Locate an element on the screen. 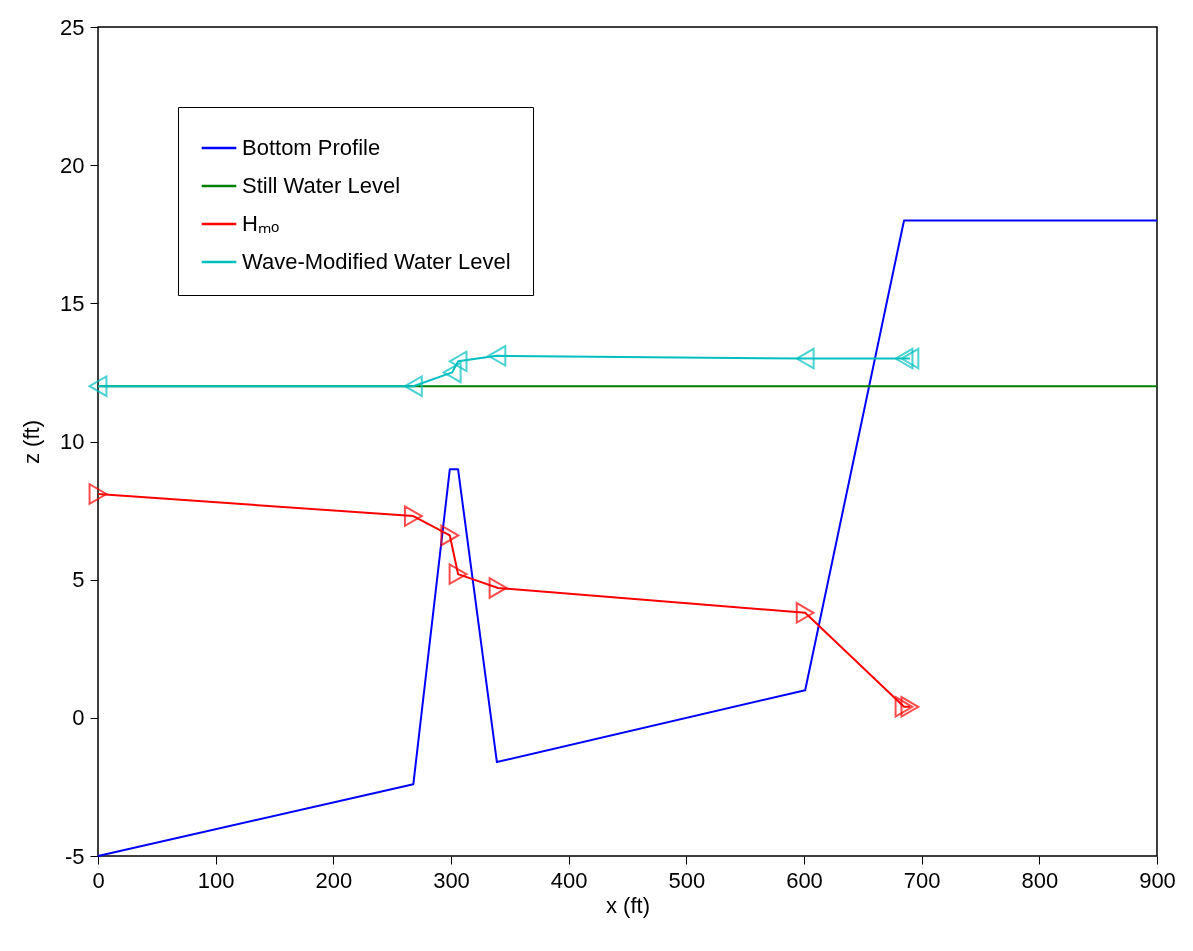 The width and height of the screenshot is (1193, 951). legend-label: Bottom Profile is located at coordinates (311, 147).